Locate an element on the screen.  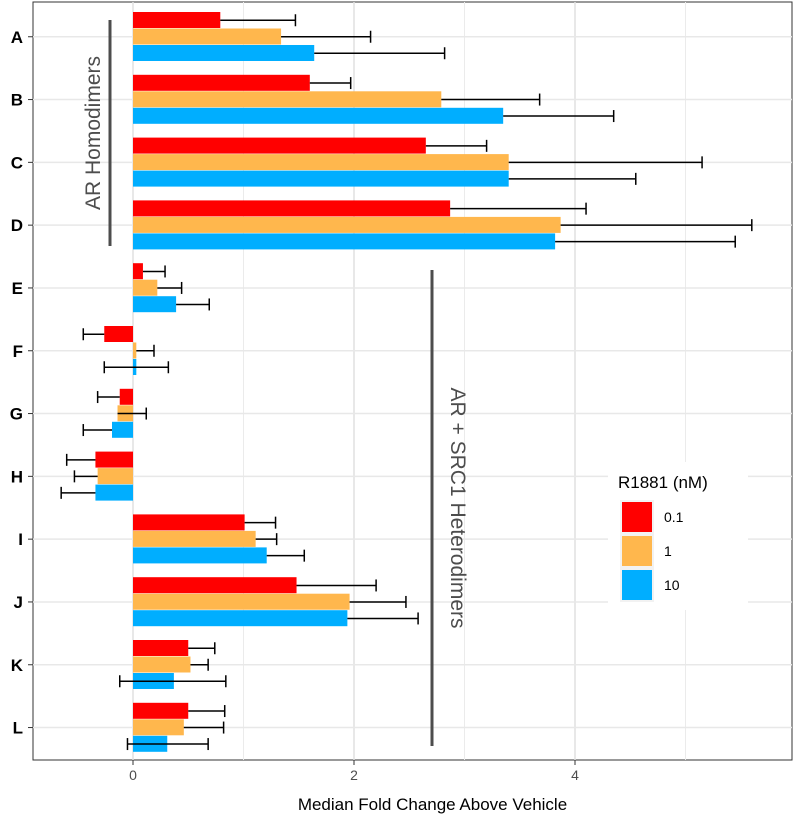
bar-B-0.1 is located at coordinates (221, 82).